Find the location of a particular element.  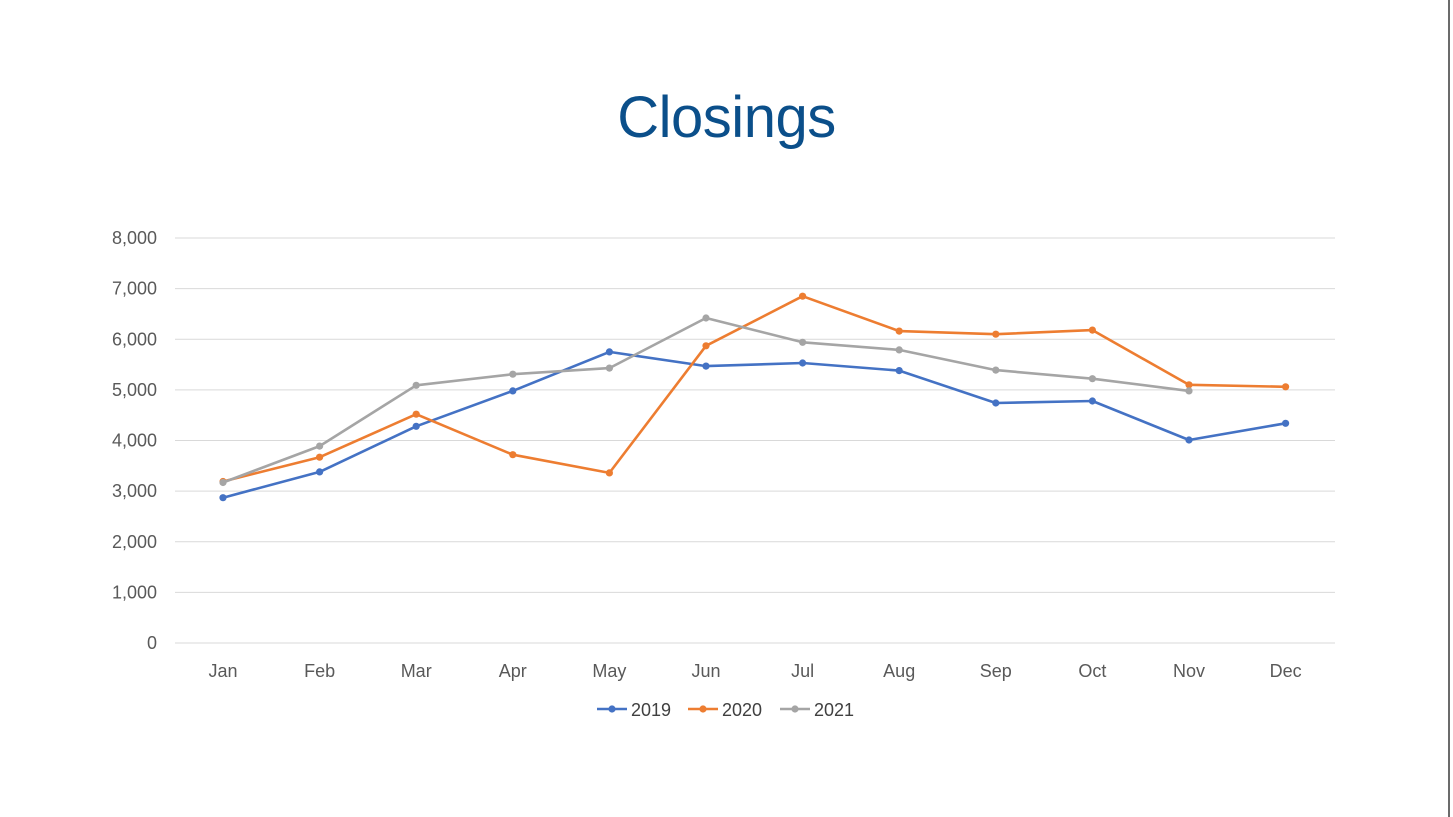

legend-item-2019: 2019 is located at coordinates (634, 710).